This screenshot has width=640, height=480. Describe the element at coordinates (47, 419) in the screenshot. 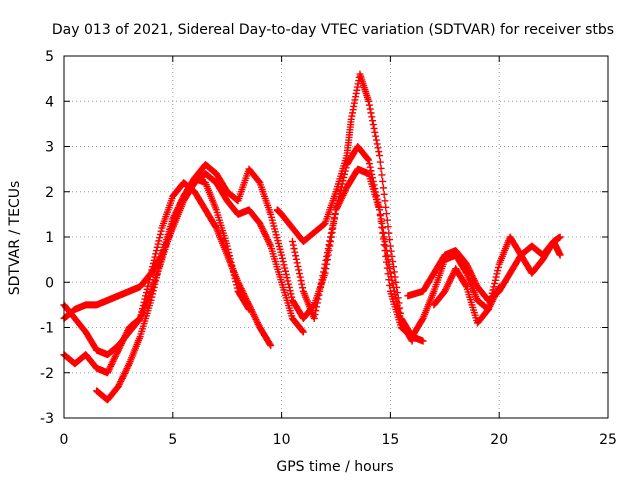

I see `y-tick-label: -3` at that location.